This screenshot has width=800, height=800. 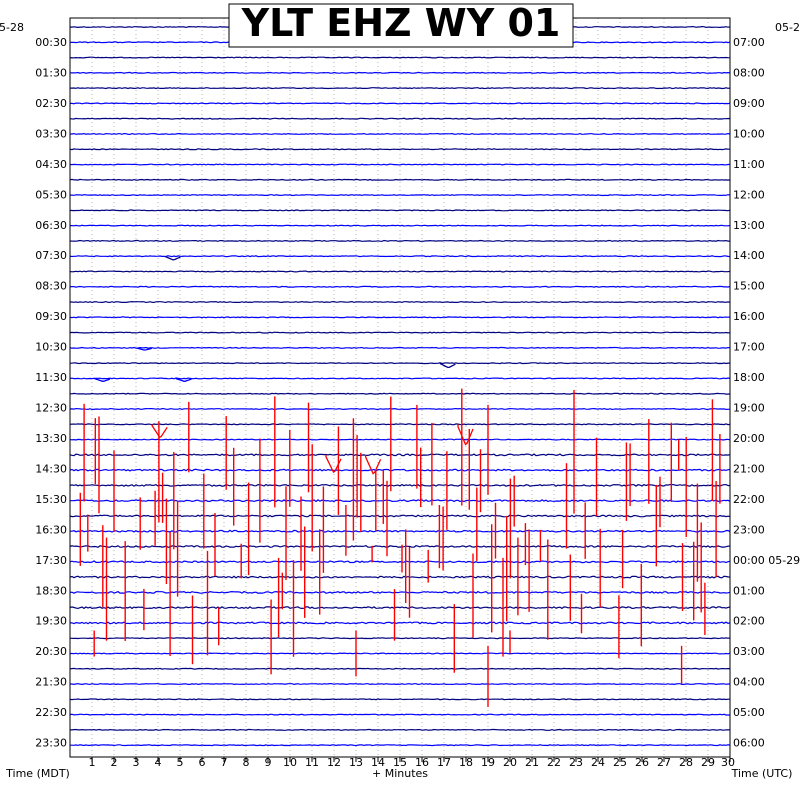 I want to click on x-tick-label-17: 17, so click(x=444, y=762).